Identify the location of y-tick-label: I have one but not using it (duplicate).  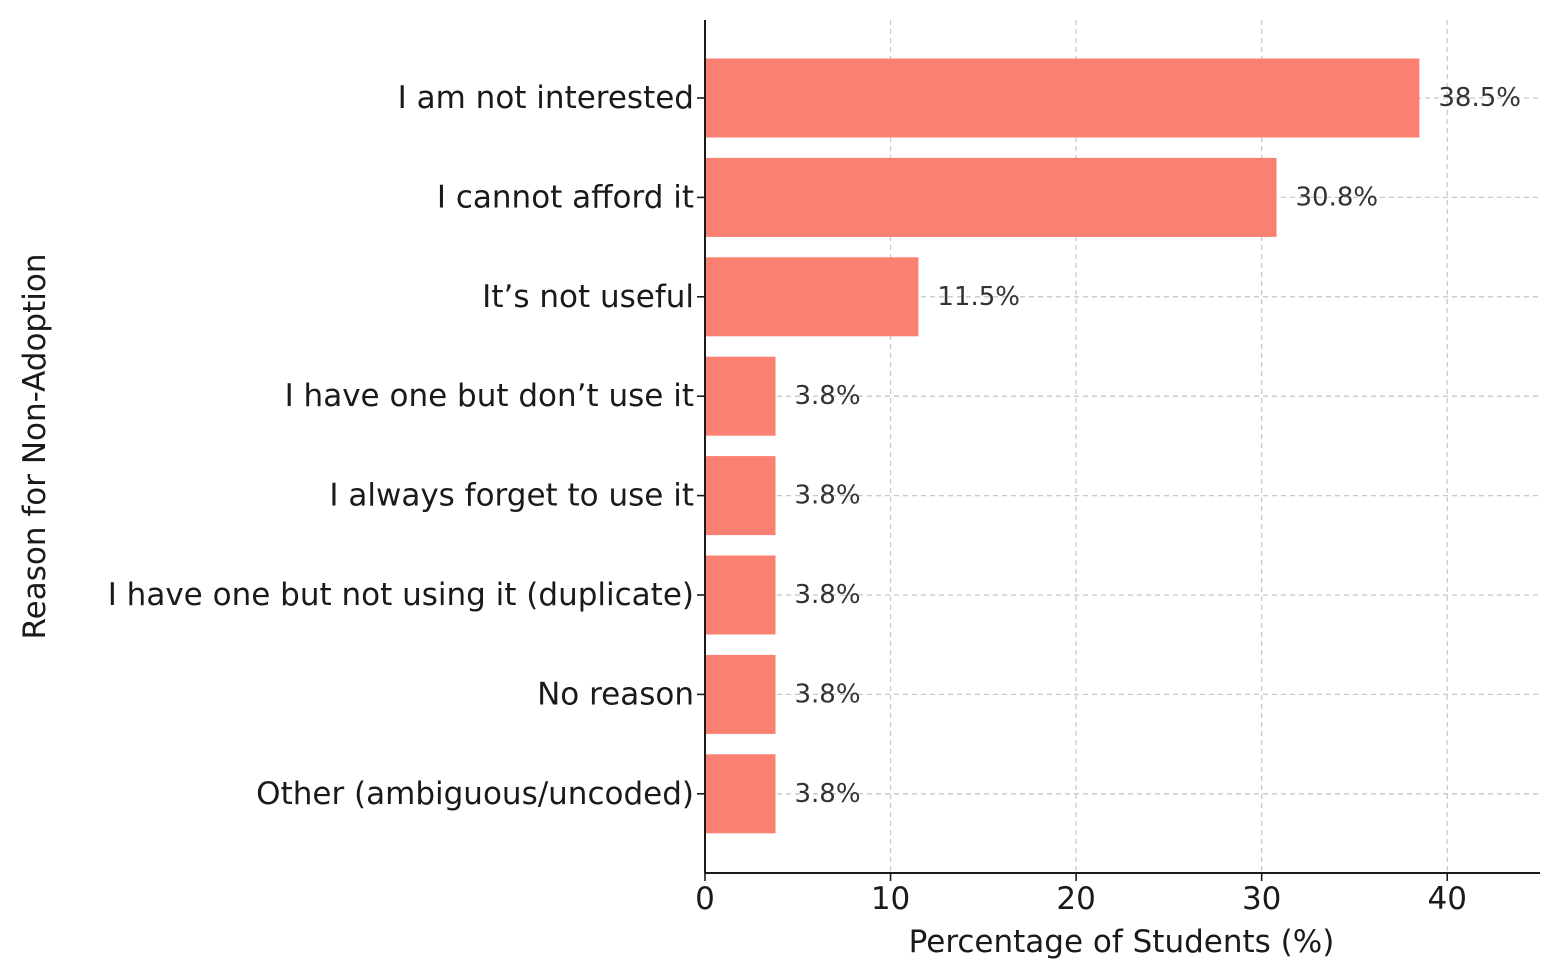
(401, 595).